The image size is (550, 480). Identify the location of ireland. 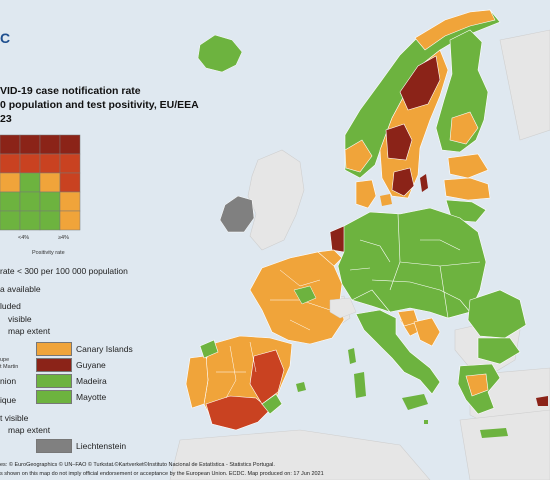
(237, 214).